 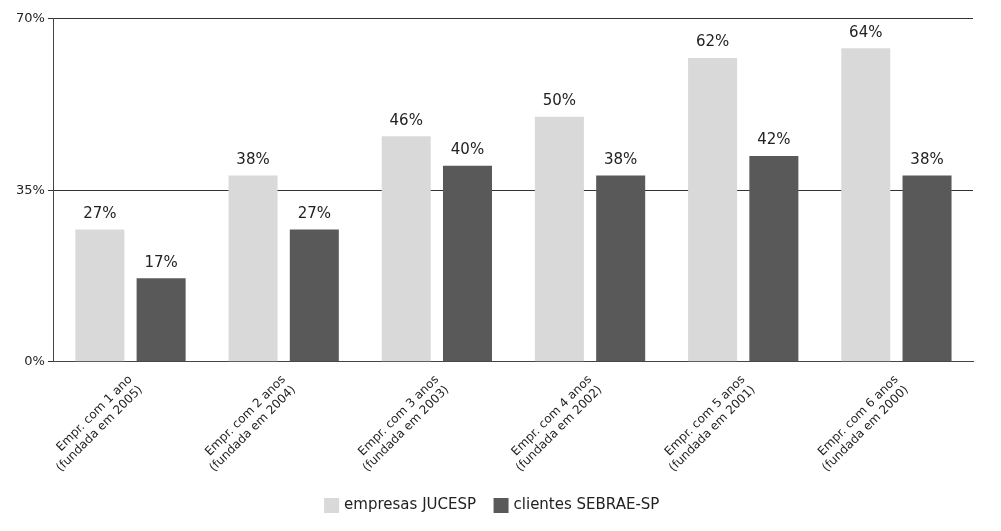 What do you see at coordinates (774, 139) in the screenshot?
I see `data-label: 42%` at bounding box center [774, 139].